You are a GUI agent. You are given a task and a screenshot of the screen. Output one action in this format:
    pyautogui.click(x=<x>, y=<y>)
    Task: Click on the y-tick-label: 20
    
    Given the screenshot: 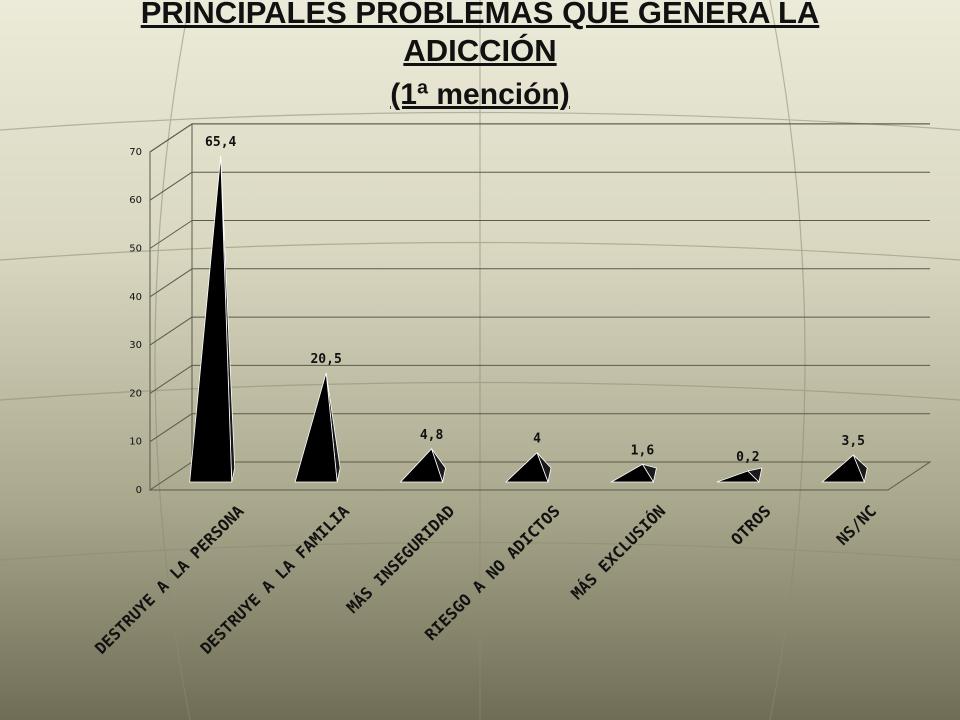 What is the action you would take?
    pyautogui.click(x=135, y=393)
    